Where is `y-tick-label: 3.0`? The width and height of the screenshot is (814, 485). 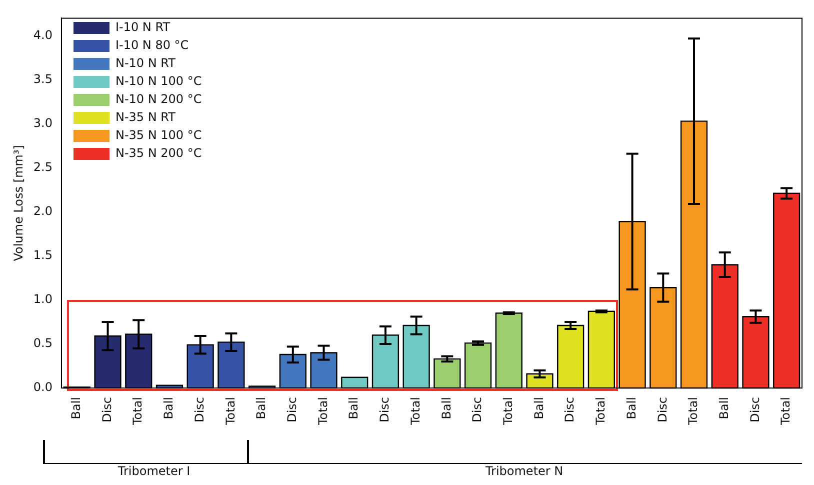
y-tick-label: 3.0 is located at coordinates (42, 123).